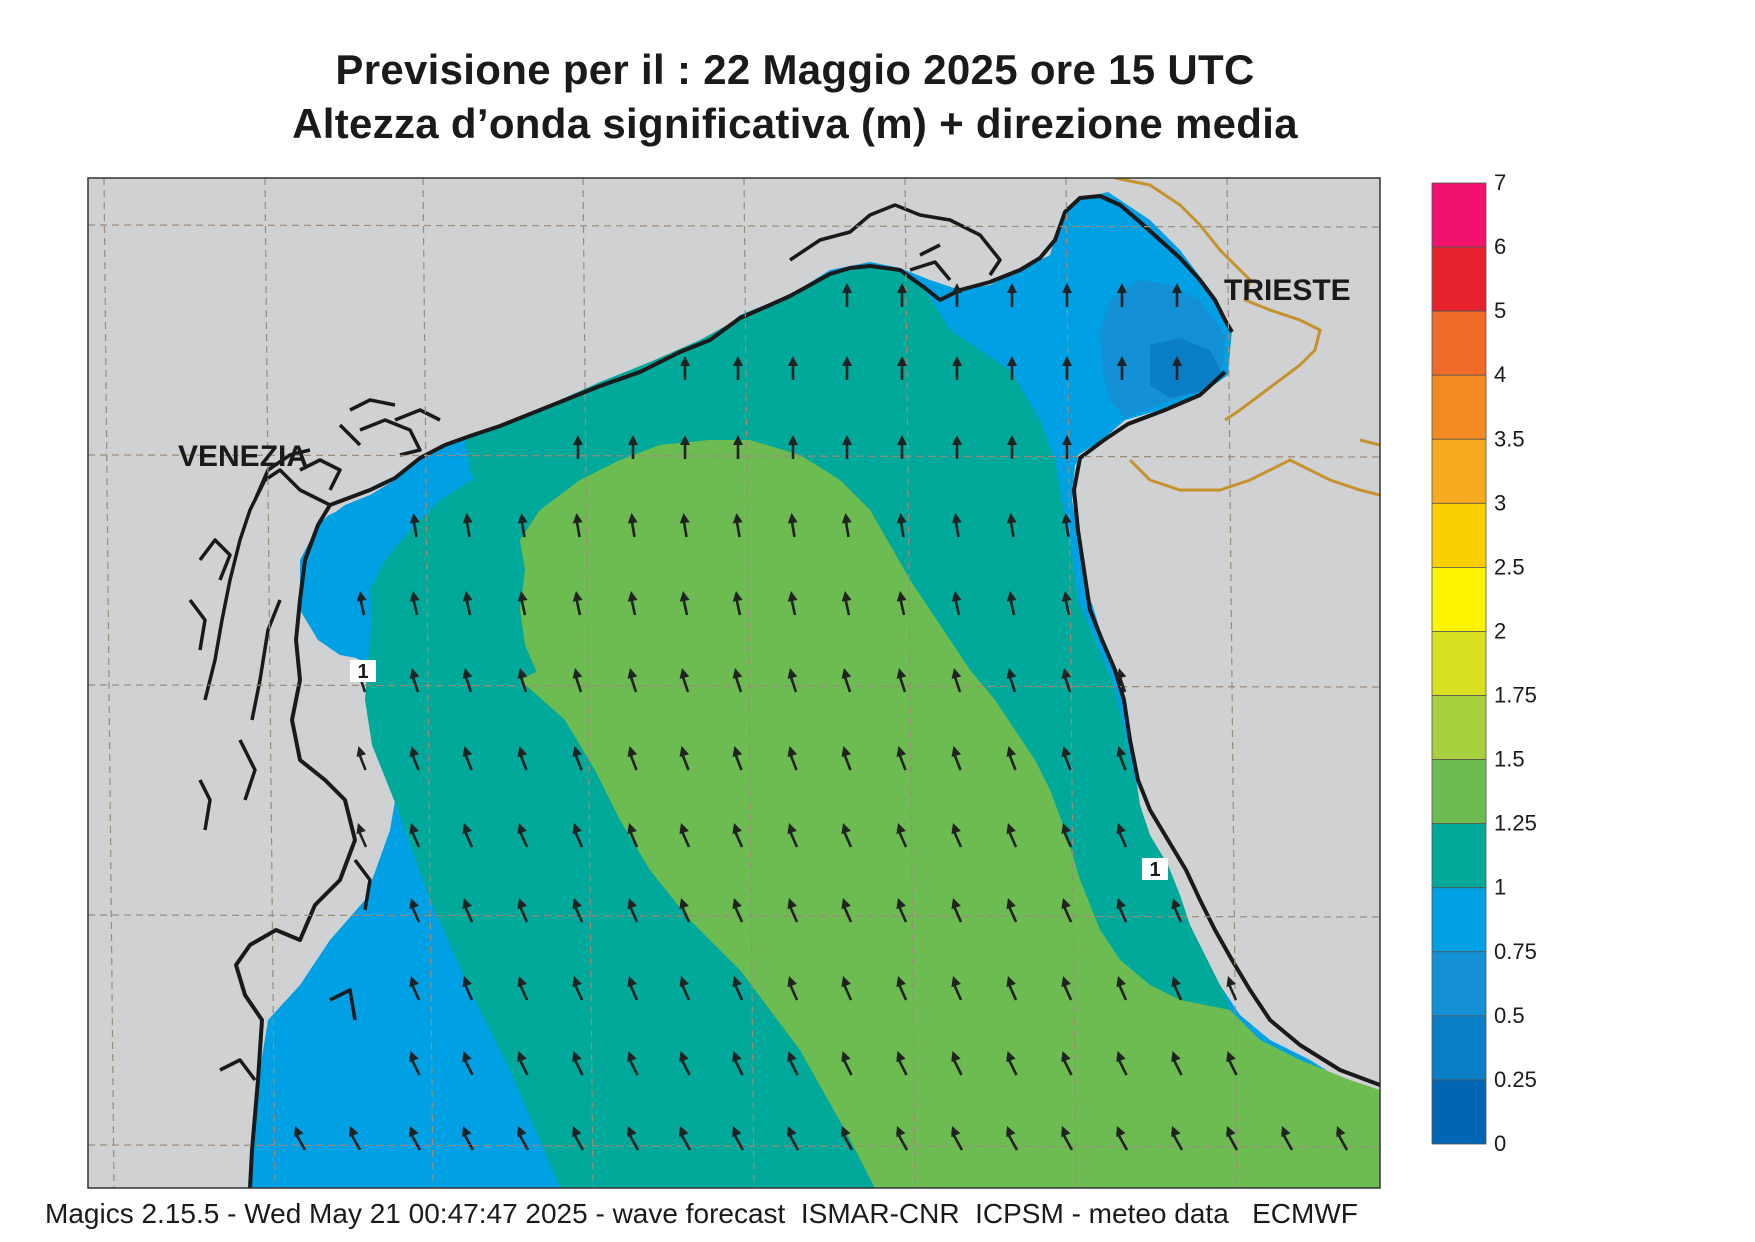 The height and width of the screenshot is (1242, 1755). I want to click on legend-label: 4, so click(1500, 374).